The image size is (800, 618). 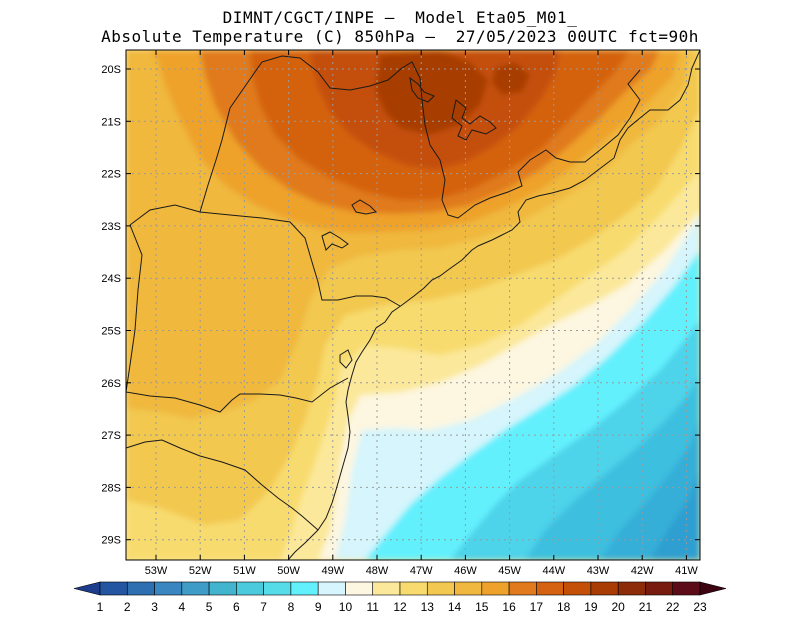 I want to click on colorbar-label: 13, so click(x=428, y=607).